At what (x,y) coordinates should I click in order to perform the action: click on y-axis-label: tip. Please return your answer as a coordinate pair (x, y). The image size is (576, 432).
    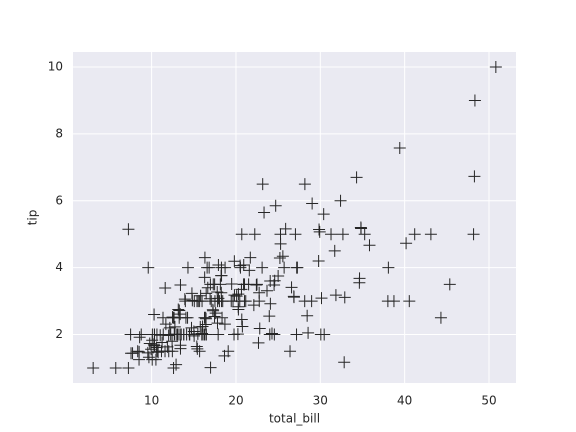
    Looking at the image, I should click on (33, 218).